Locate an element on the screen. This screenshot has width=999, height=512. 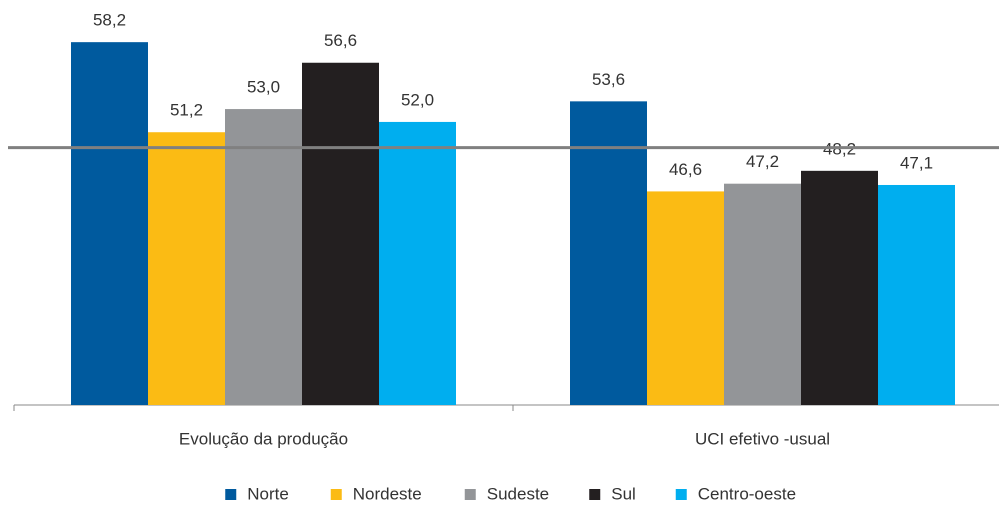
legend-label: Sudeste is located at coordinates (518, 493).